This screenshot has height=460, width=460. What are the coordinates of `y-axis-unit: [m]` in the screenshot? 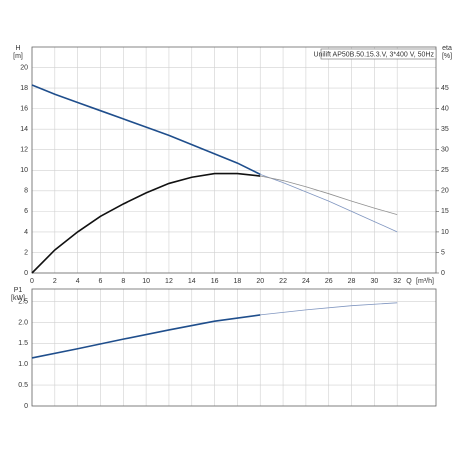 It's located at (18, 56).